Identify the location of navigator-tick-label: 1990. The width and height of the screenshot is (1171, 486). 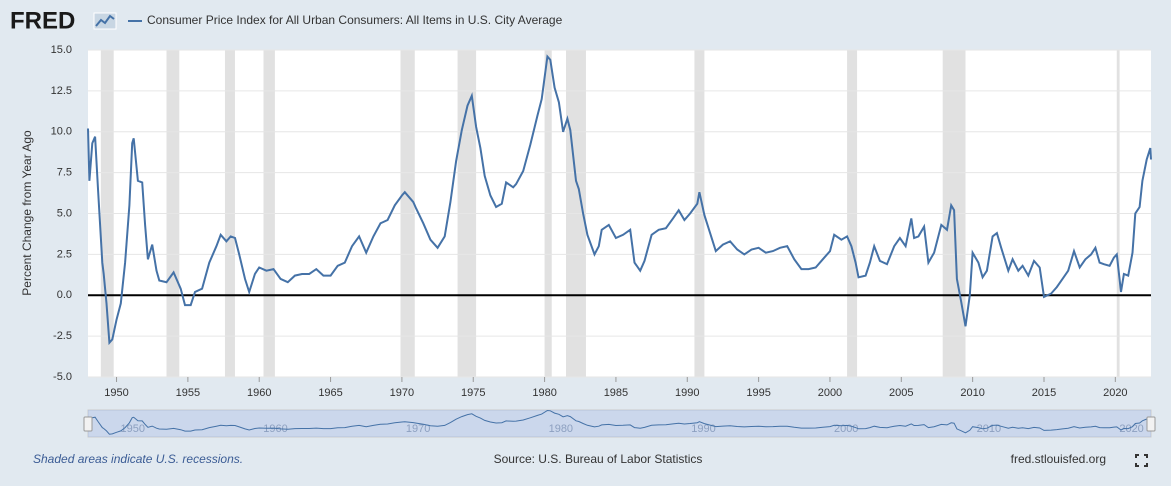
(703, 429).